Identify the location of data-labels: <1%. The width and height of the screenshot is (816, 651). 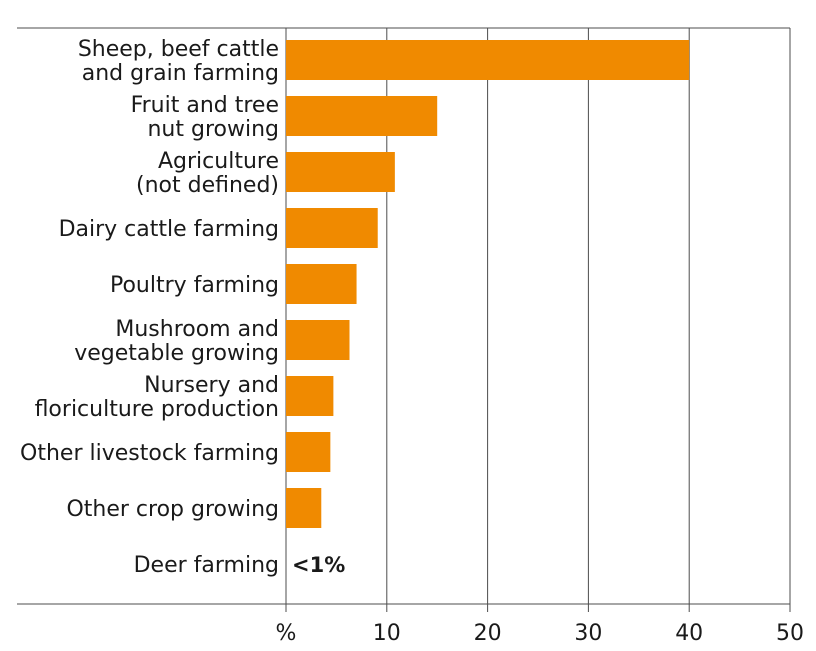
(318, 565).